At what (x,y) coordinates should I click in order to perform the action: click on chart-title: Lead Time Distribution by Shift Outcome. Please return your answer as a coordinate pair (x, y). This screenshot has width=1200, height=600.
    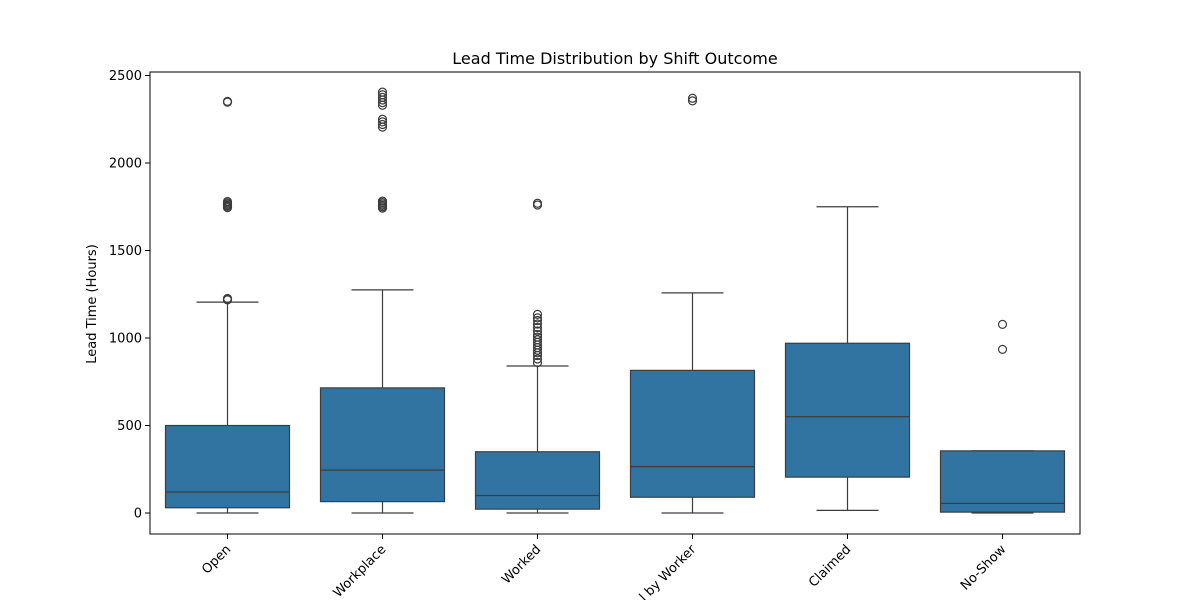
    Looking at the image, I should click on (614, 58).